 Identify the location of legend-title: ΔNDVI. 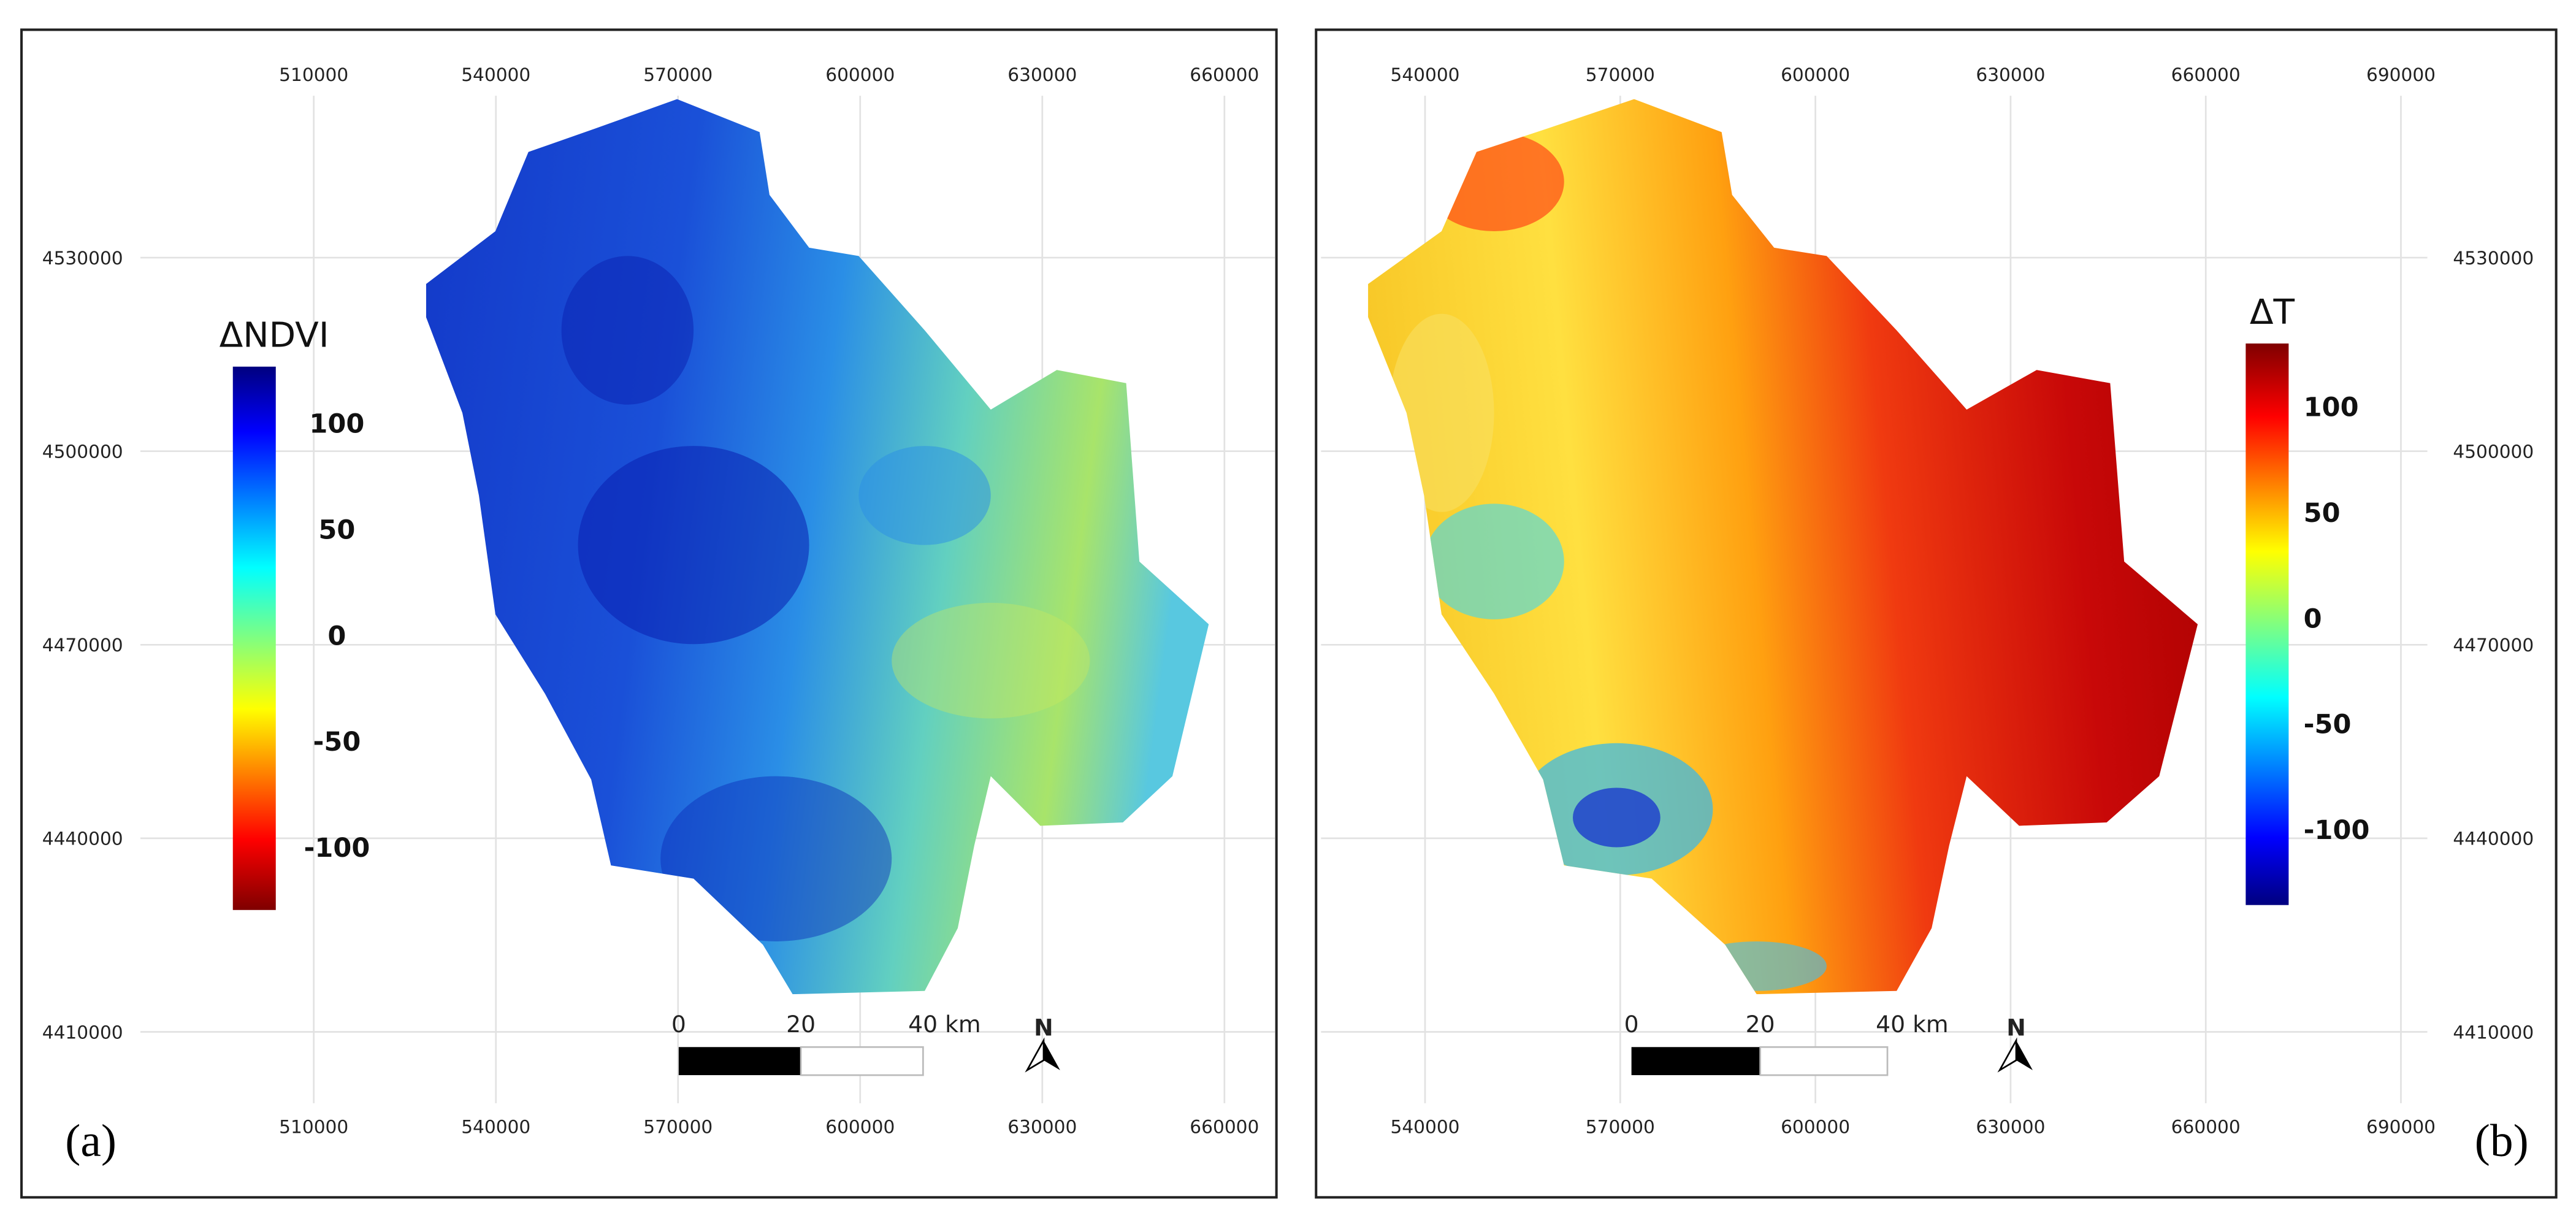
(274, 336).